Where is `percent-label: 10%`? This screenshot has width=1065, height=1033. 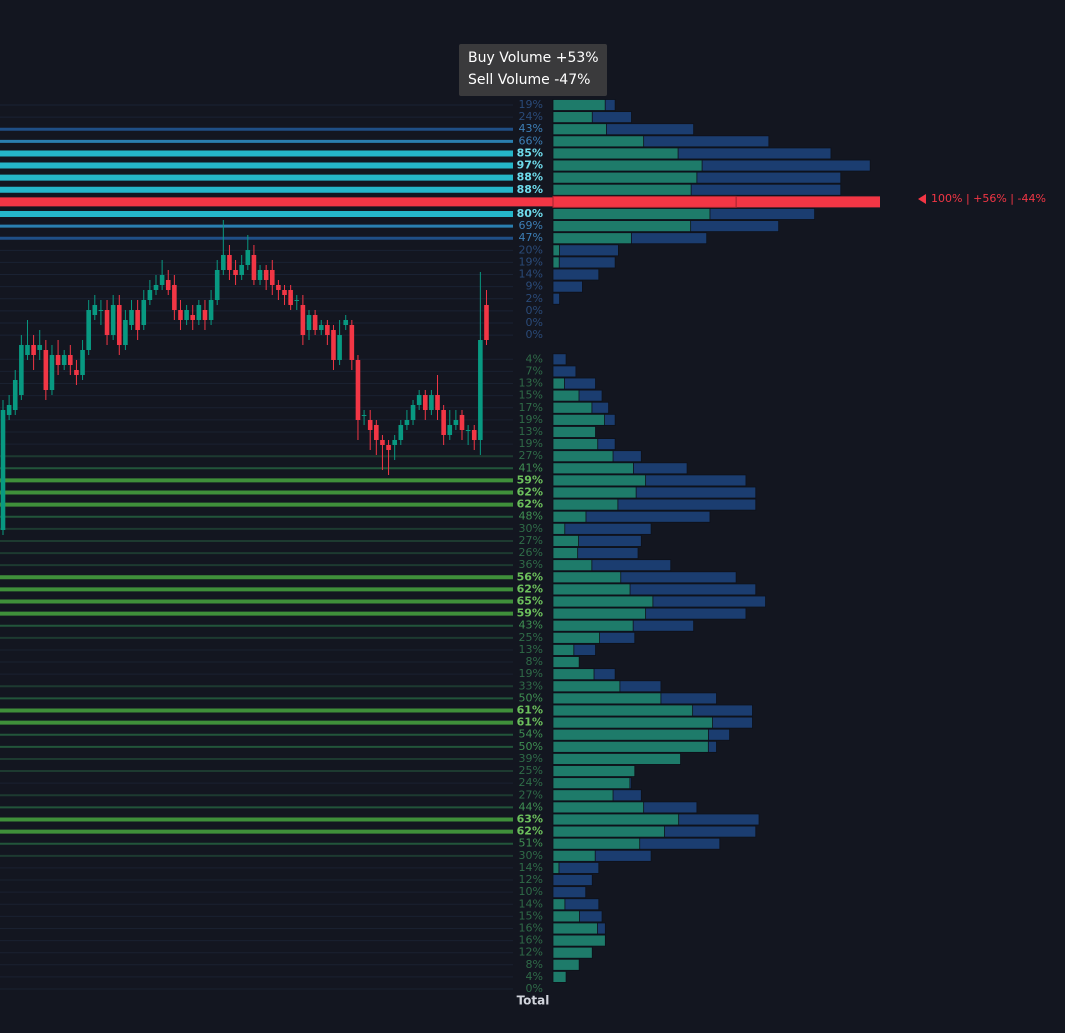 percent-label: 10% is located at coordinates (531, 891).